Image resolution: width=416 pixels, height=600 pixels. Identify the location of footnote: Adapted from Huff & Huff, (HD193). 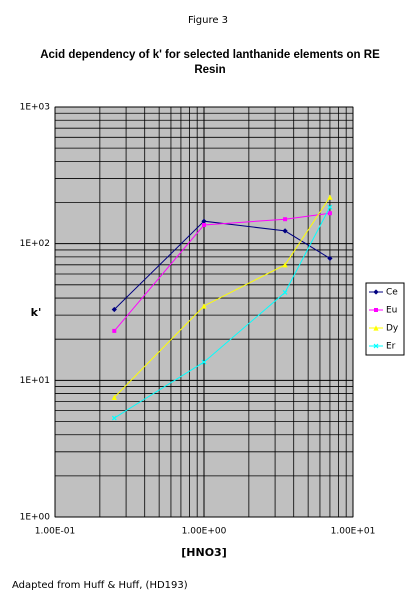
(100, 585).